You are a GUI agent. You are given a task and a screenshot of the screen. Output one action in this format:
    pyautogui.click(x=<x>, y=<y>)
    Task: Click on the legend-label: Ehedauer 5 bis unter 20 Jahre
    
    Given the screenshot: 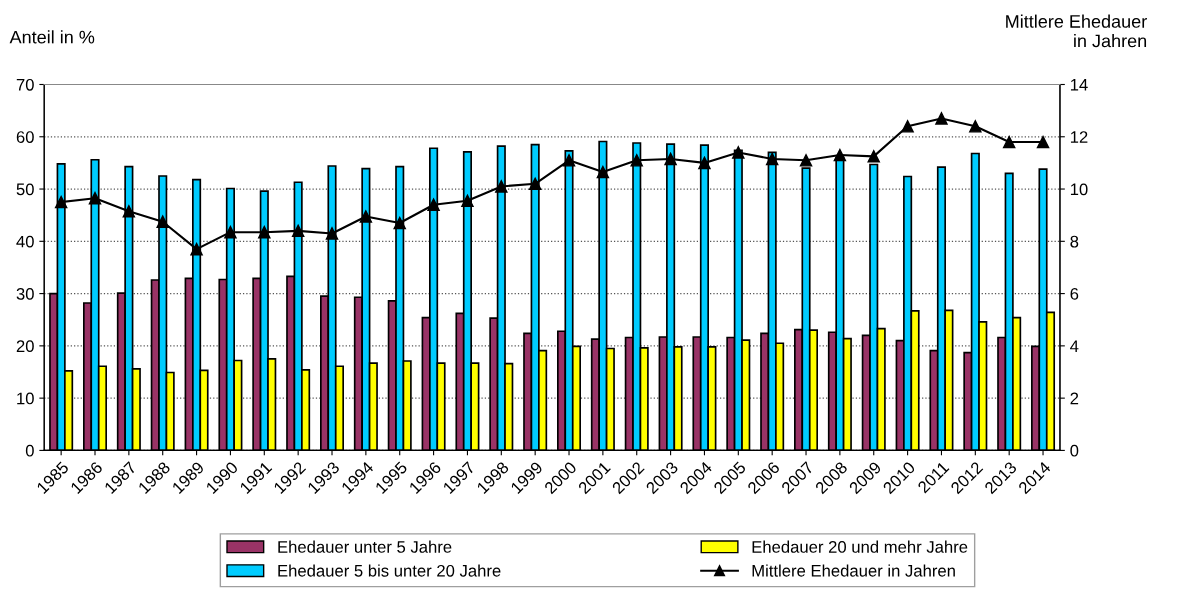 What is the action you would take?
    pyautogui.click(x=389, y=570)
    